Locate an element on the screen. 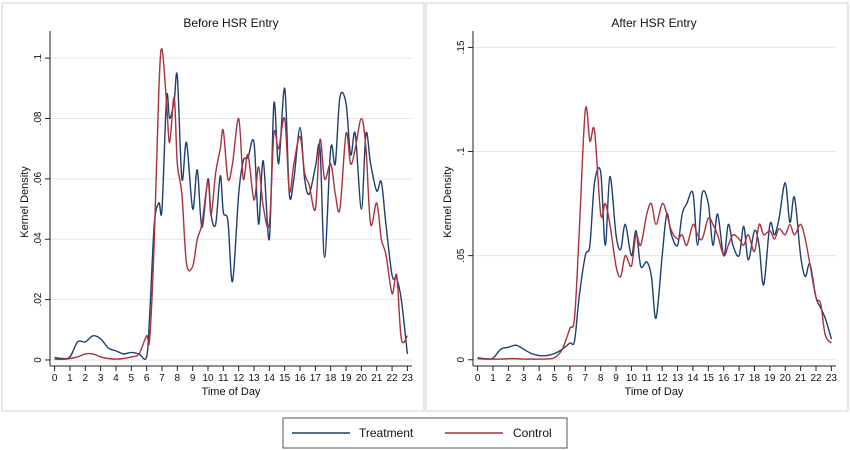 Image resolution: width=850 pixels, height=450 pixels. legend: Treatment Control is located at coordinates (425, 433).